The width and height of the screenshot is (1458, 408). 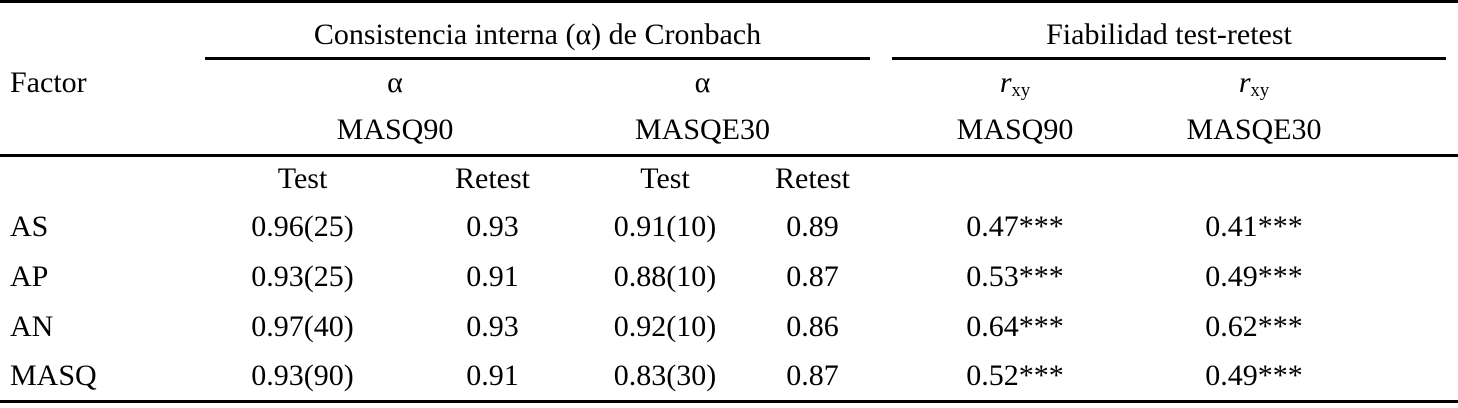 What do you see at coordinates (48, 82) in the screenshot?
I see `factor-column-header: Factor` at bounding box center [48, 82].